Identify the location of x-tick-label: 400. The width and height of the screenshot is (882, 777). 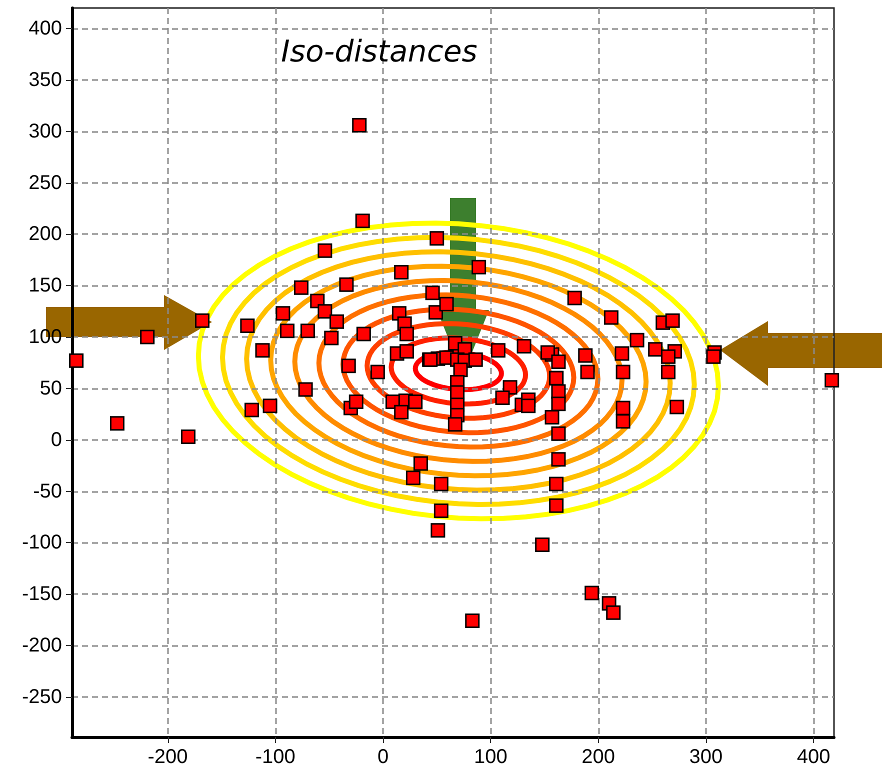
(813, 757).